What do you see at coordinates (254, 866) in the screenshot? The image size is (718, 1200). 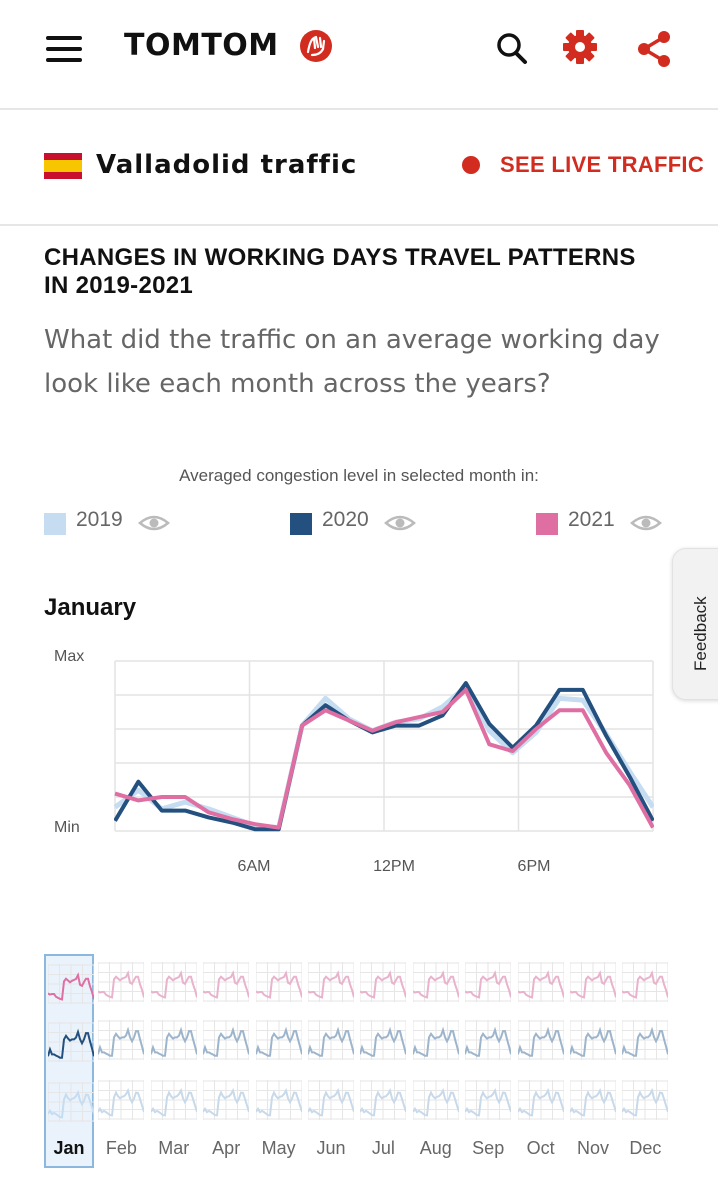 I see `x-tick-6am: 6AM` at bounding box center [254, 866].